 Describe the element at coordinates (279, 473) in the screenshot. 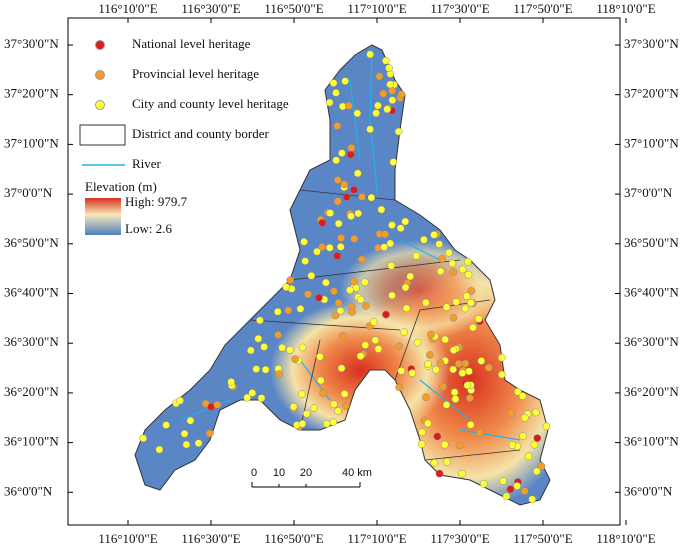

I see `scale-label: 10` at that location.